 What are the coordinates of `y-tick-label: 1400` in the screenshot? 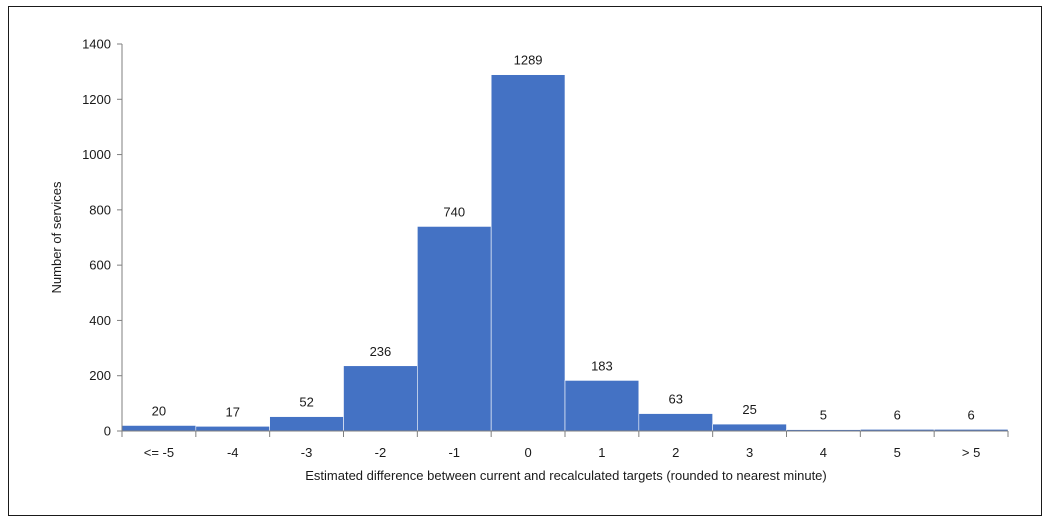 It's located at (96, 44).